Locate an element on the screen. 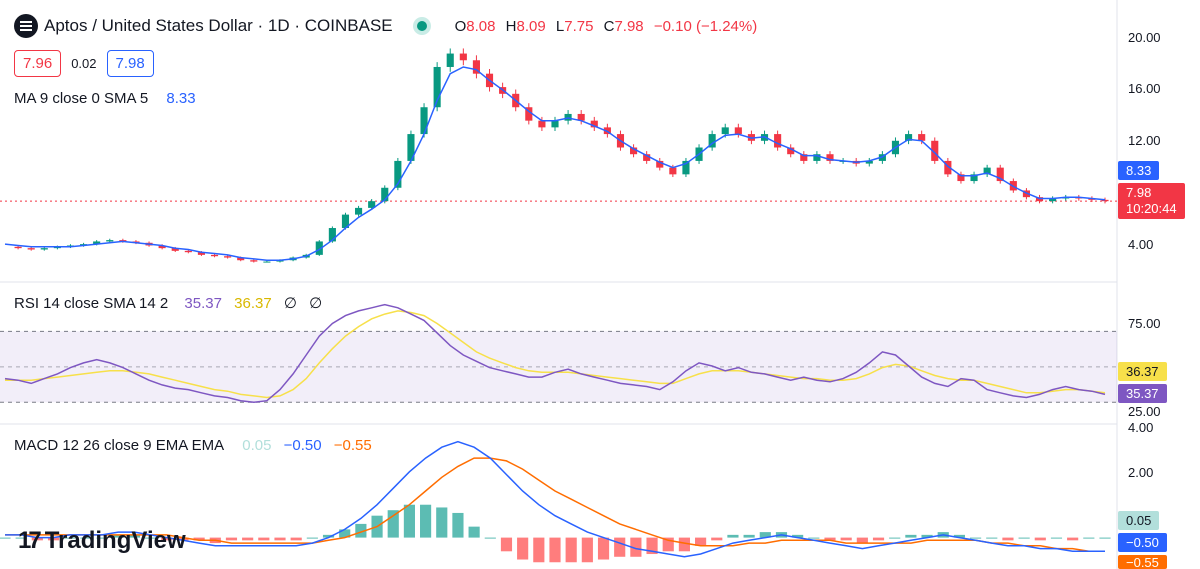 This screenshot has width=1200, height=569. price-axis-tick: 16.00 is located at coordinates (1144, 88).